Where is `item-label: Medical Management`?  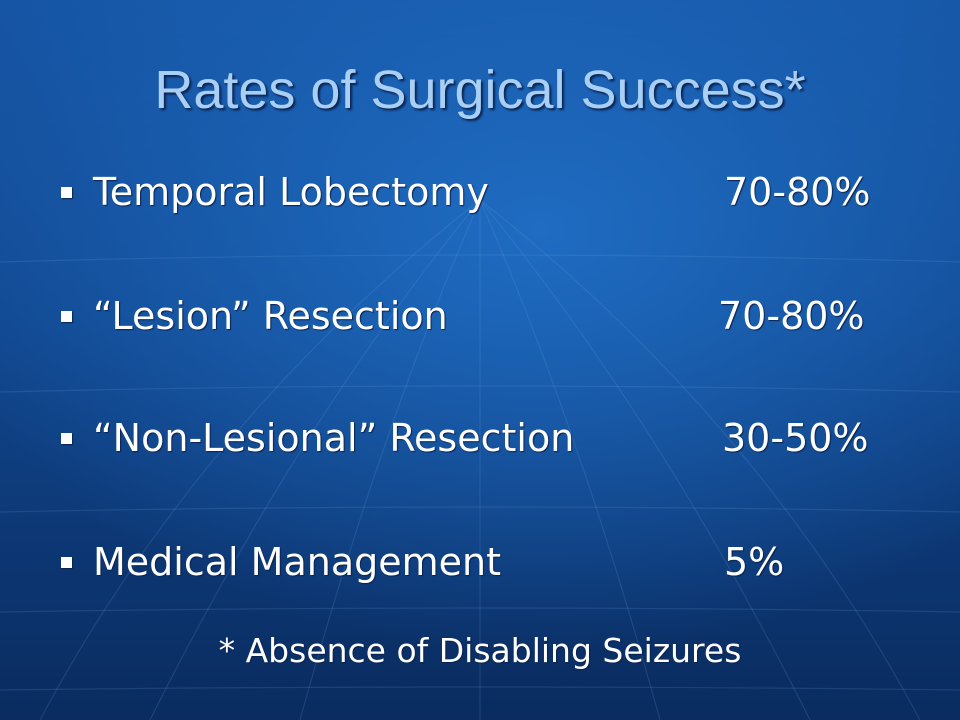 item-label: Medical Management is located at coordinates (297, 562).